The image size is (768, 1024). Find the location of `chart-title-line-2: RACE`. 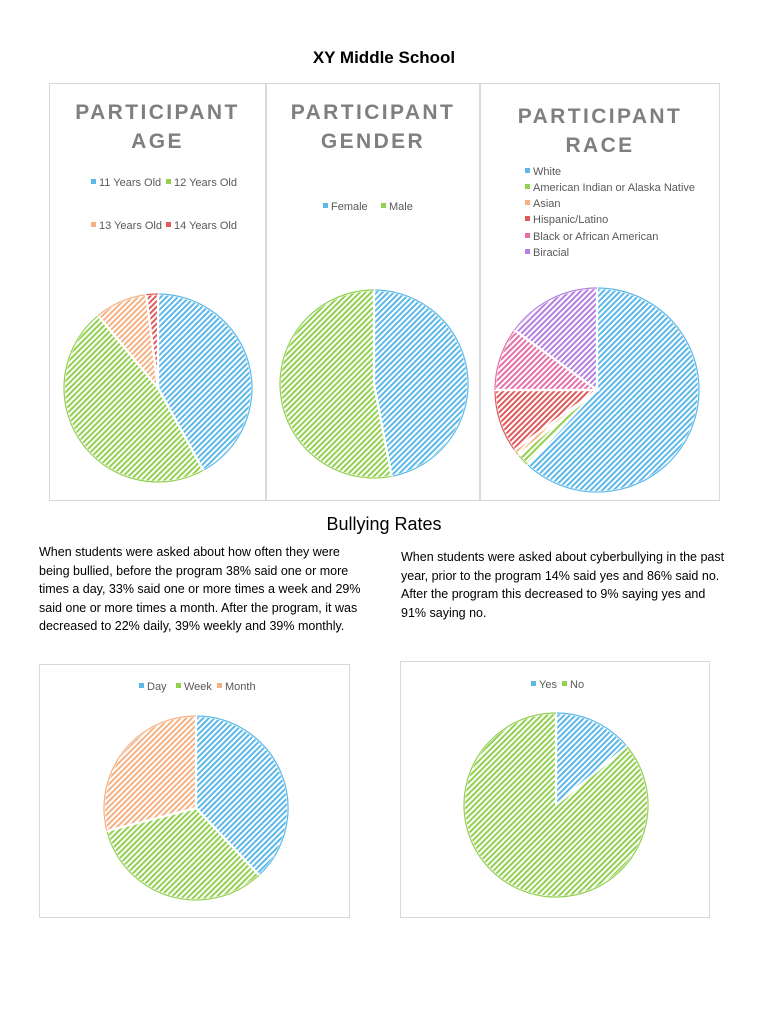

chart-title-line-2: RACE is located at coordinates (600, 145).